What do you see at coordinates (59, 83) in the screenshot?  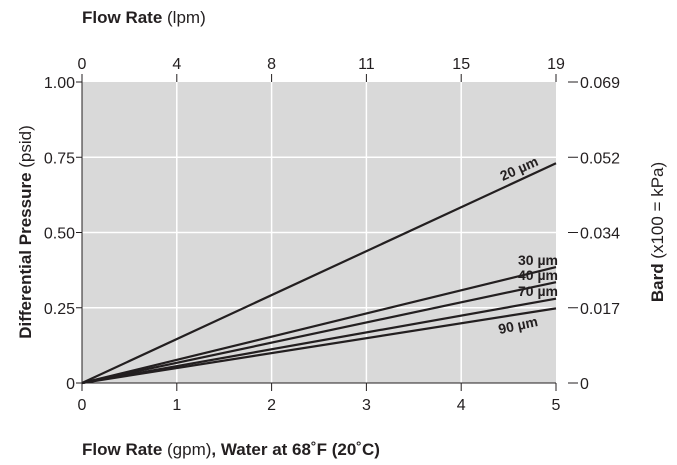 I see `y-tick-label: 1.00` at bounding box center [59, 83].